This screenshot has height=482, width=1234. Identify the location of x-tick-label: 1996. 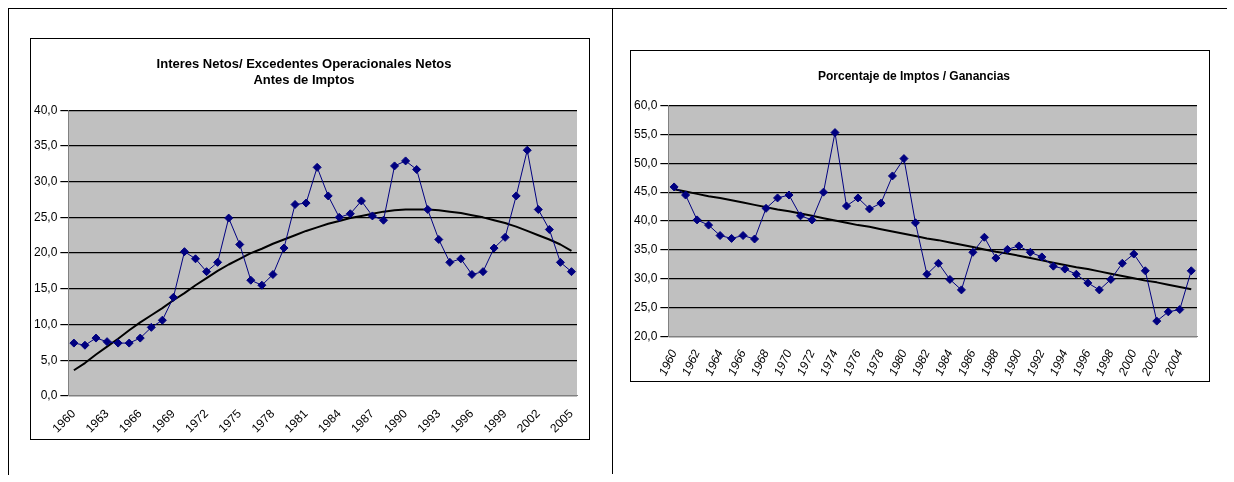
(1081, 362).